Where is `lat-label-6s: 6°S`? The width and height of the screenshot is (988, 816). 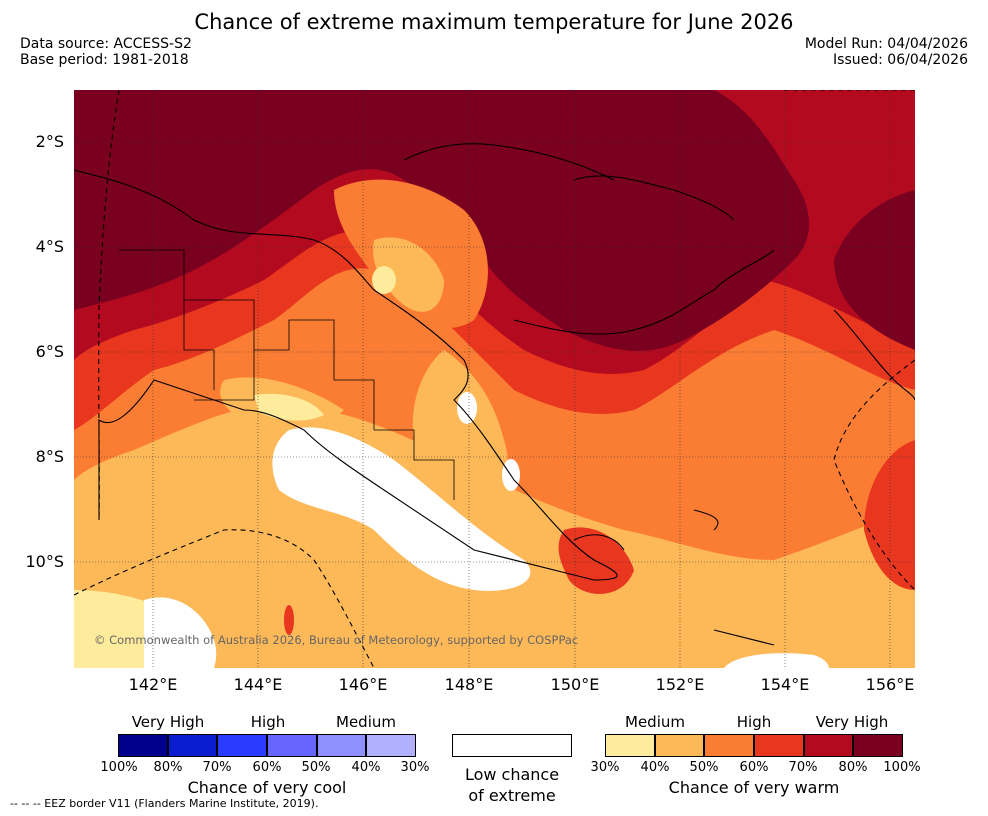
lat-label-6s: 6°S is located at coordinates (49, 351).